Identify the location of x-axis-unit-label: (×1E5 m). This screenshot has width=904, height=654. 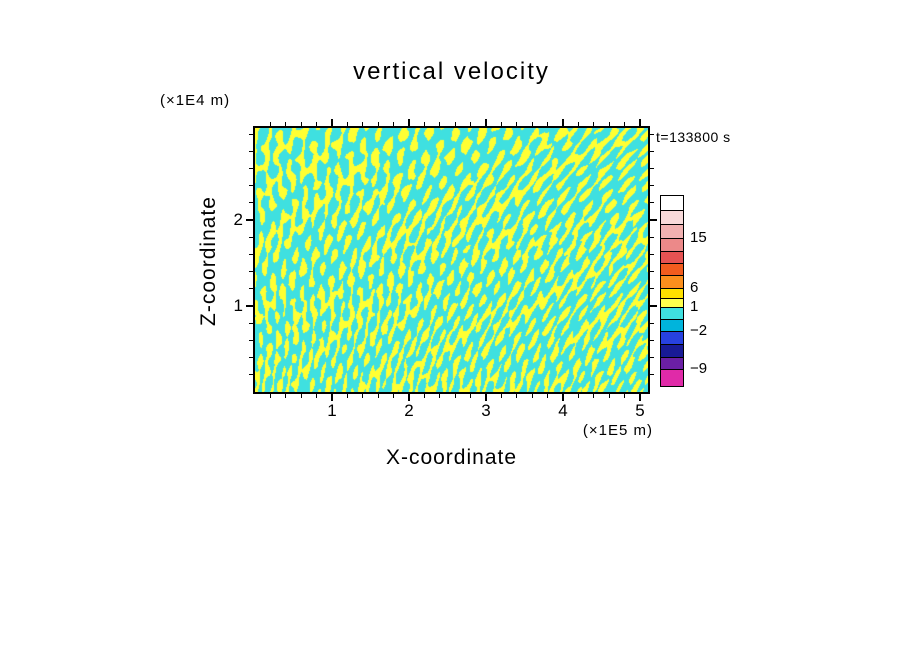
(617, 430).